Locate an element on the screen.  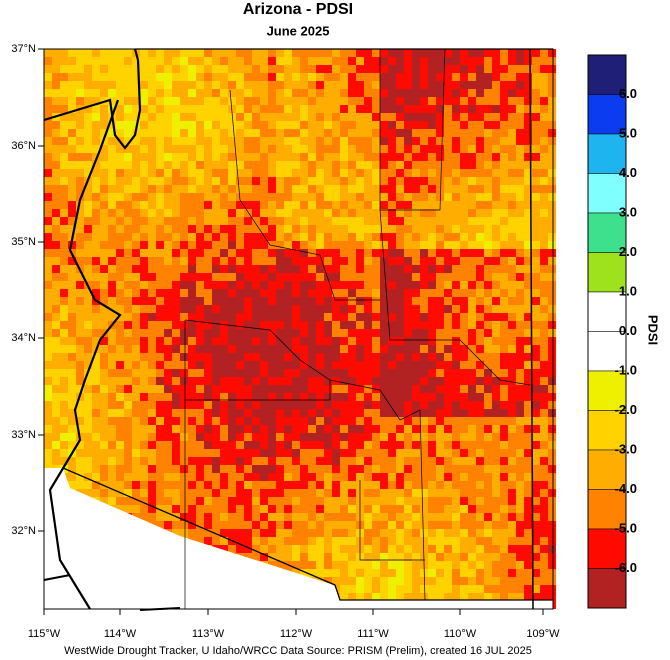
lon-label: 112°W is located at coordinates (296, 634).